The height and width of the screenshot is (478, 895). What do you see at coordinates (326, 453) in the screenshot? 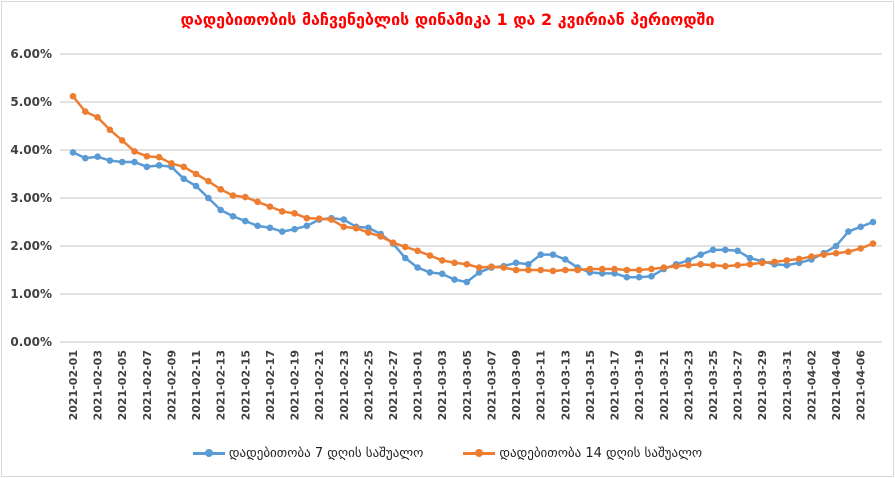
I see `legend-label: დადებითობა 7 დღის საშუალო` at bounding box center [326, 453].